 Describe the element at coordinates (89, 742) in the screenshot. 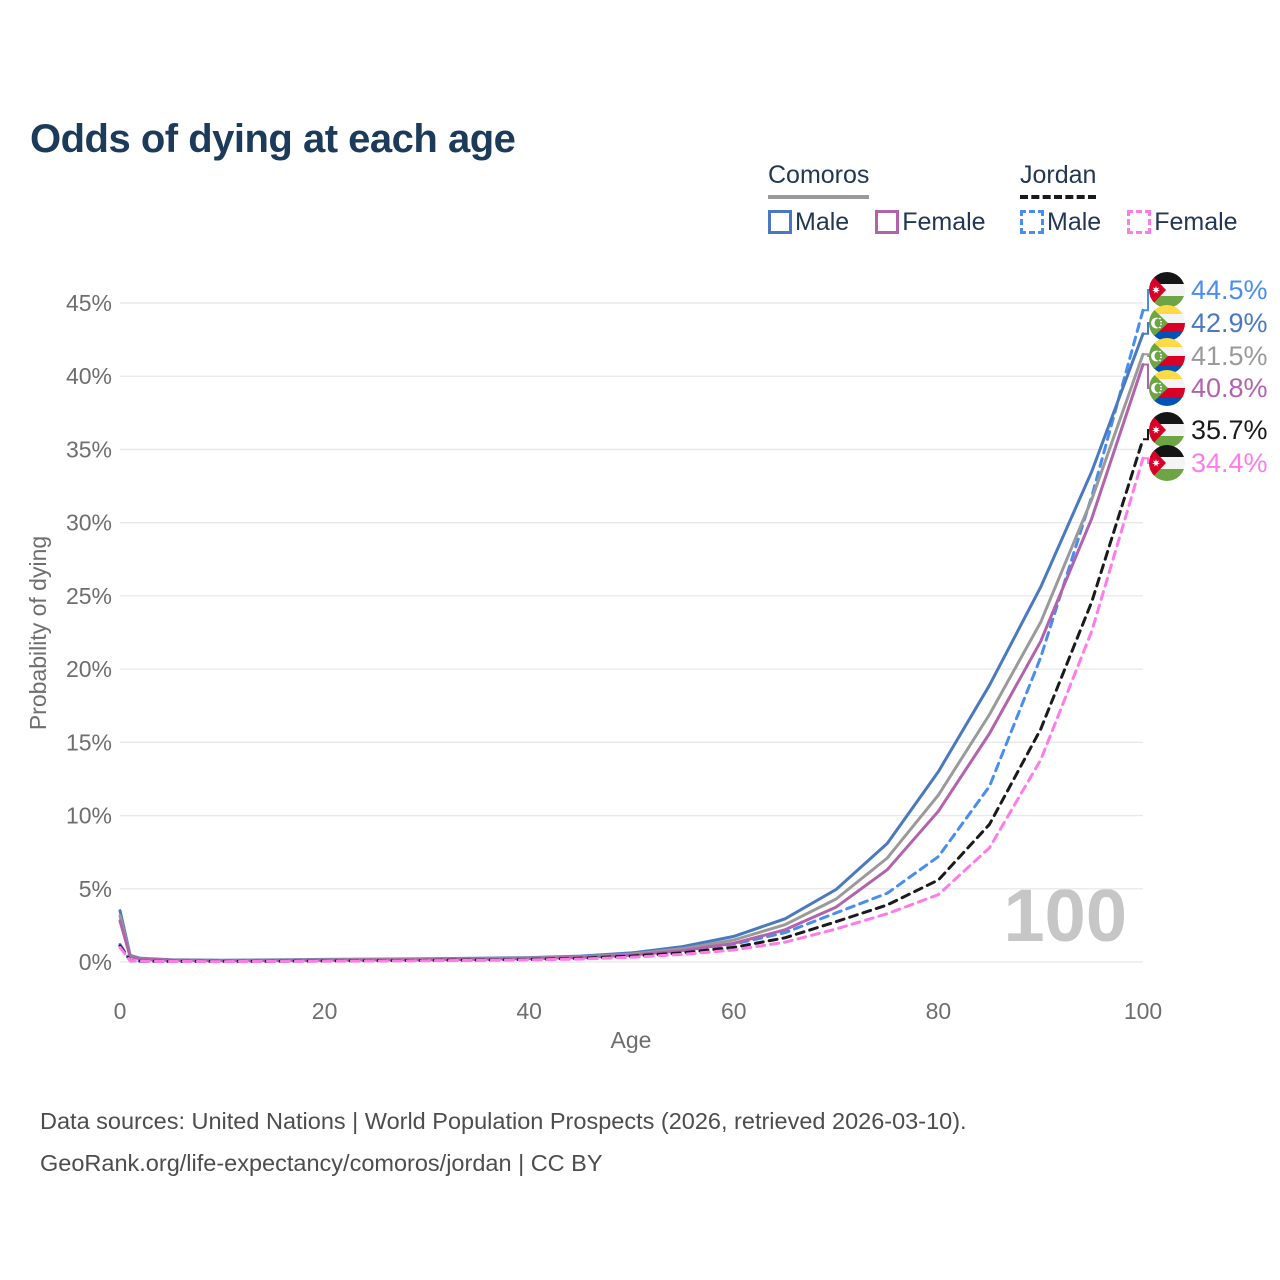

I see `y-tick-label: 15%` at that location.